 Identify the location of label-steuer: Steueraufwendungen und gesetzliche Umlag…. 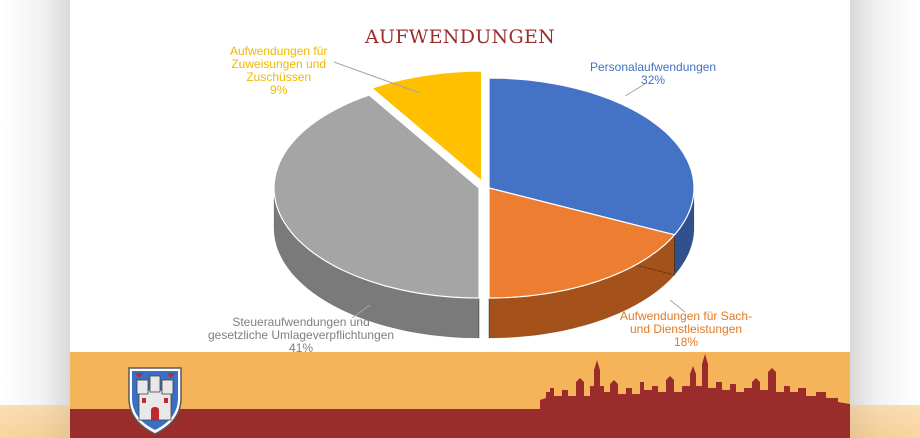
(301, 335).